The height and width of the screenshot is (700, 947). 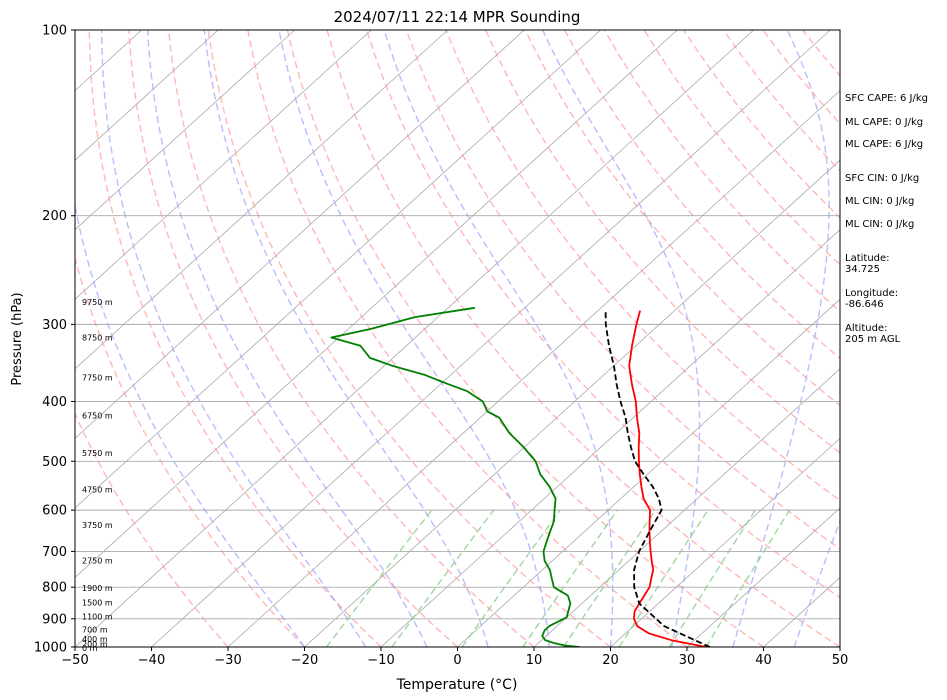 What do you see at coordinates (840, 660) in the screenshot?
I see `x-tick-label: 50` at bounding box center [840, 660].